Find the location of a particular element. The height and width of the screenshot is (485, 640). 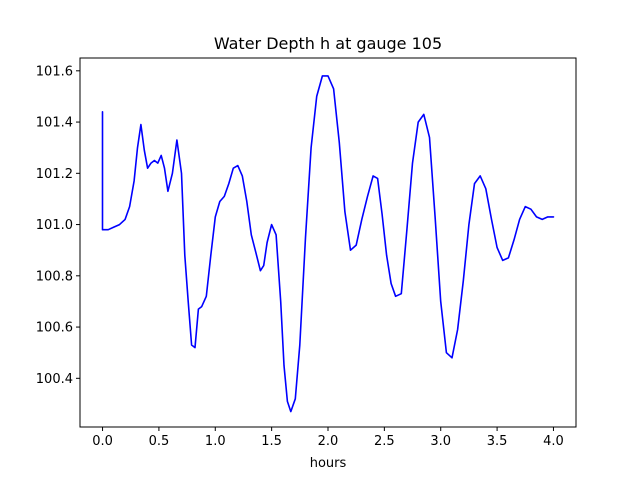

x-tick-label: 3.0 is located at coordinates (440, 441).